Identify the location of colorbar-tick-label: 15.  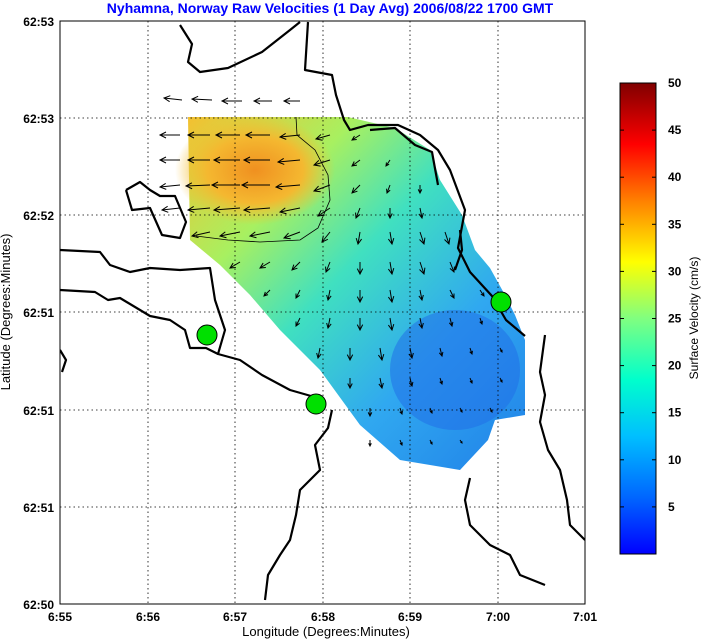
(675, 413).